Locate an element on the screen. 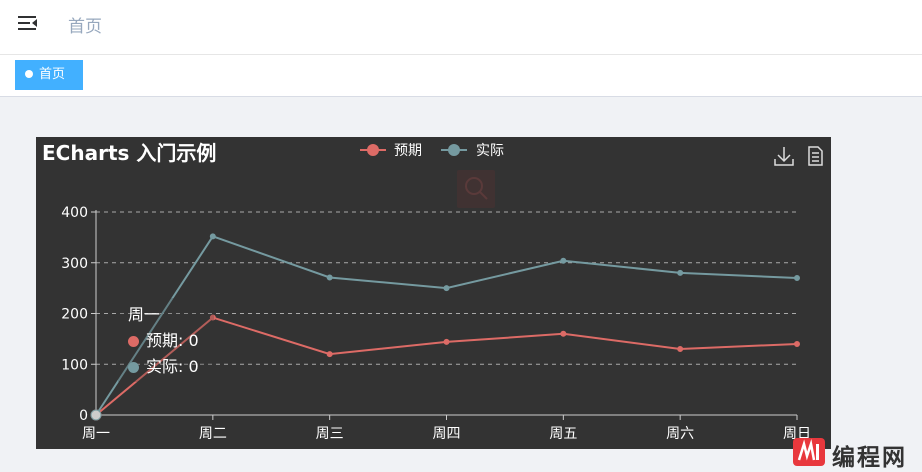 The height and width of the screenshot is (472, 922). tag-home: 首页 is located at coordinates (49, 75).